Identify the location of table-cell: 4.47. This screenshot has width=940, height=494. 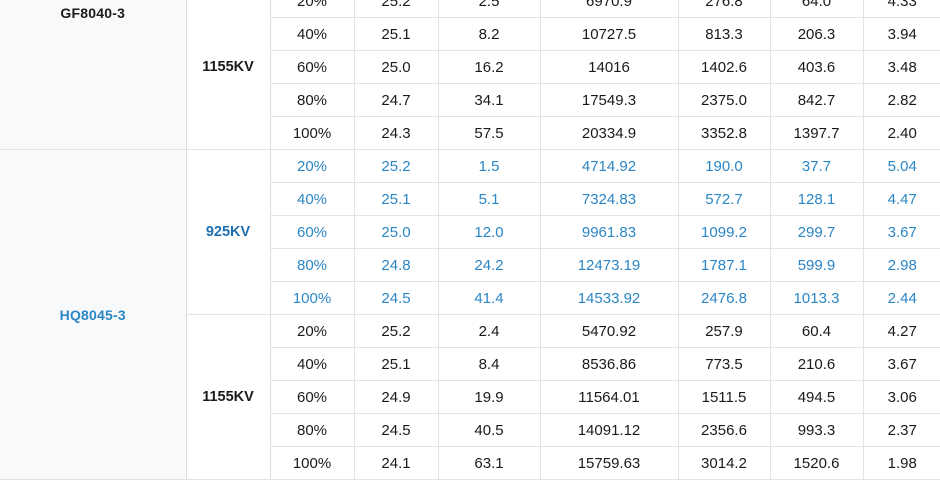
(901, 199).